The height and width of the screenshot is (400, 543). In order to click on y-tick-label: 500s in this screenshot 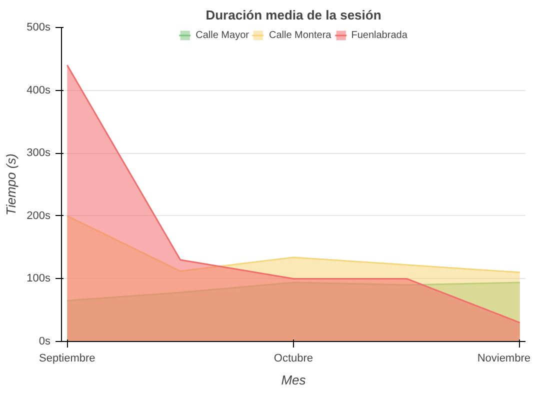, I will do `click(38, 28)`.